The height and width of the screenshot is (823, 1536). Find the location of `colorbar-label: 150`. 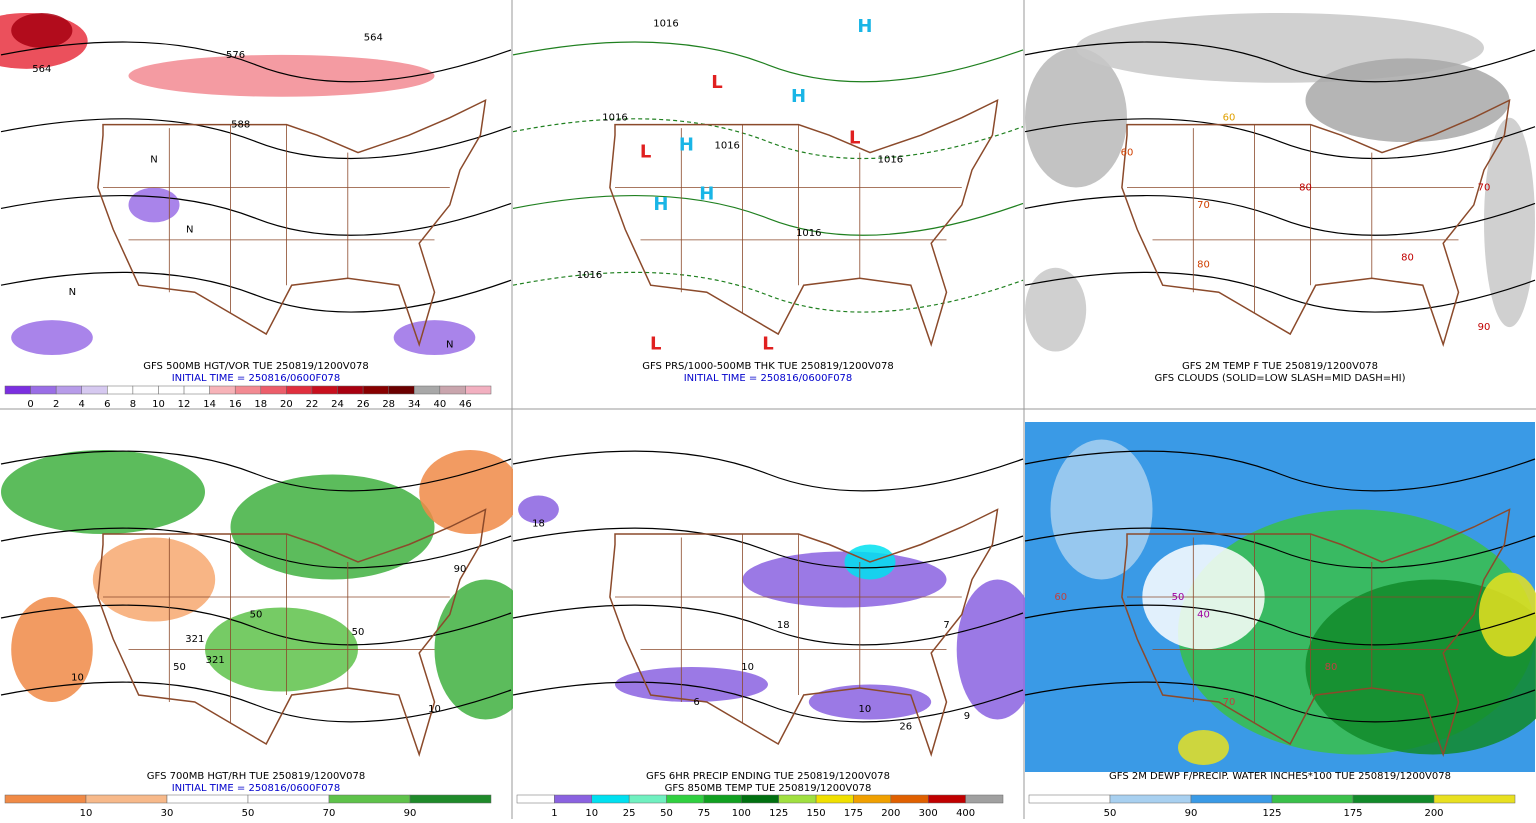

colorbar-label: 150 is located at coordinates (816, 813).